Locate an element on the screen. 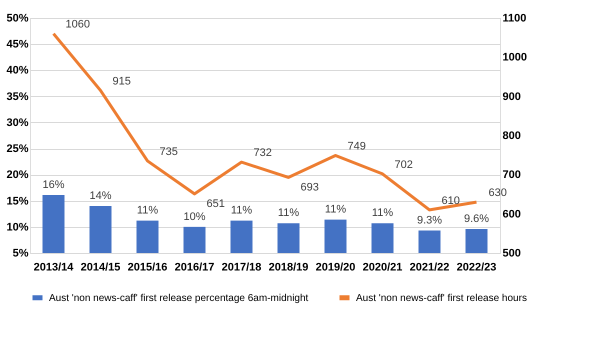 The height and width of the screenshot is (352, 604). y2-tick-label: 900 is located at coordinates (511, 96).